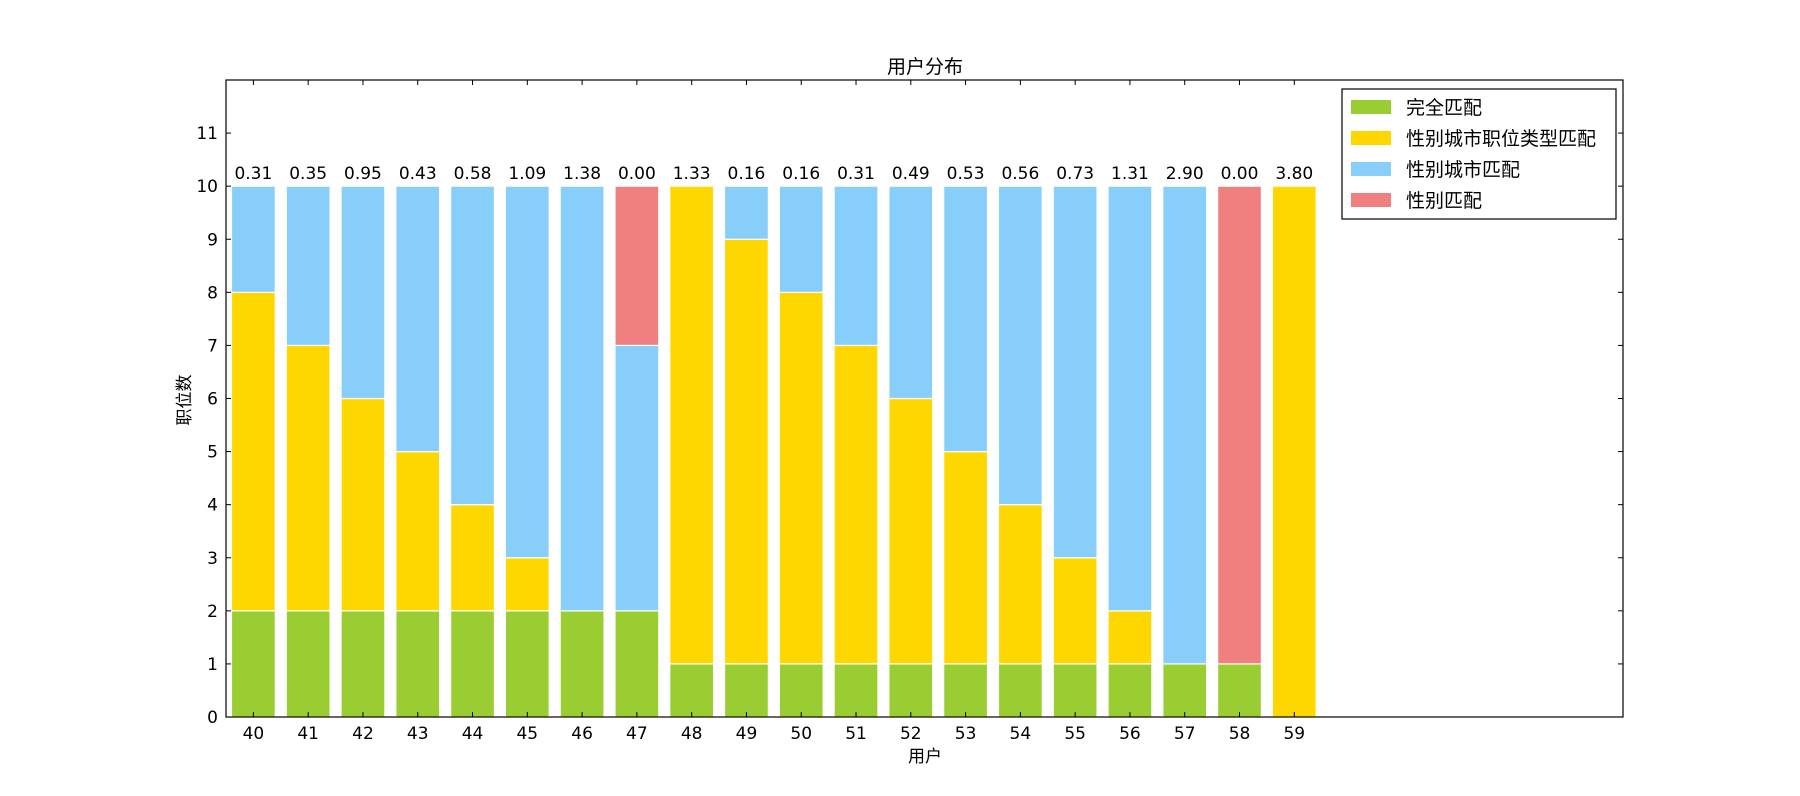 This screenshot has height=796, width=1800. Describe the element at coordinates (801, 734) in the screenshot. I see `x-tick-label-50: 50` at that location.